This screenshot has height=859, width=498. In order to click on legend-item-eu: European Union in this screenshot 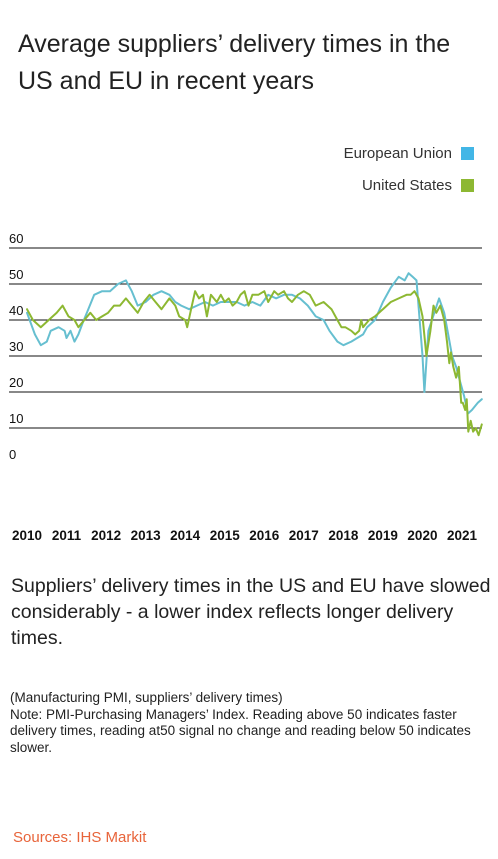, I will do `click(409, 153)`.